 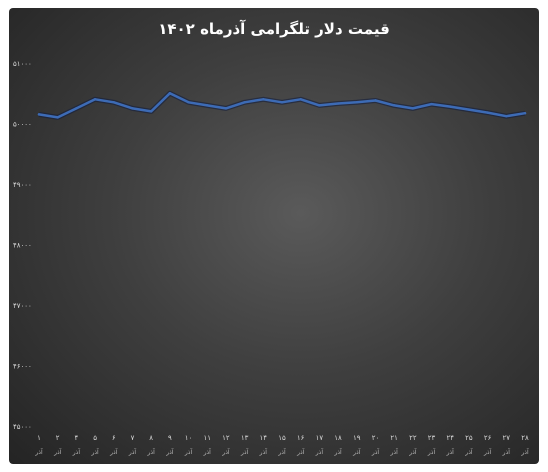 I want to click on series-line-shadow, so click(x=282, y=105).